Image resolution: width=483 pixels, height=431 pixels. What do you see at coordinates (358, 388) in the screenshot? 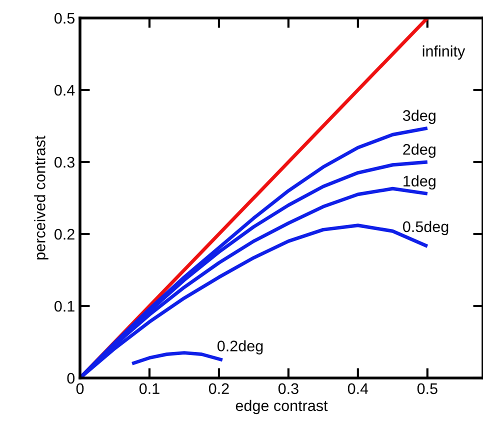
I see `x-tick-label: 0.4` at bounding box center [358, 388].